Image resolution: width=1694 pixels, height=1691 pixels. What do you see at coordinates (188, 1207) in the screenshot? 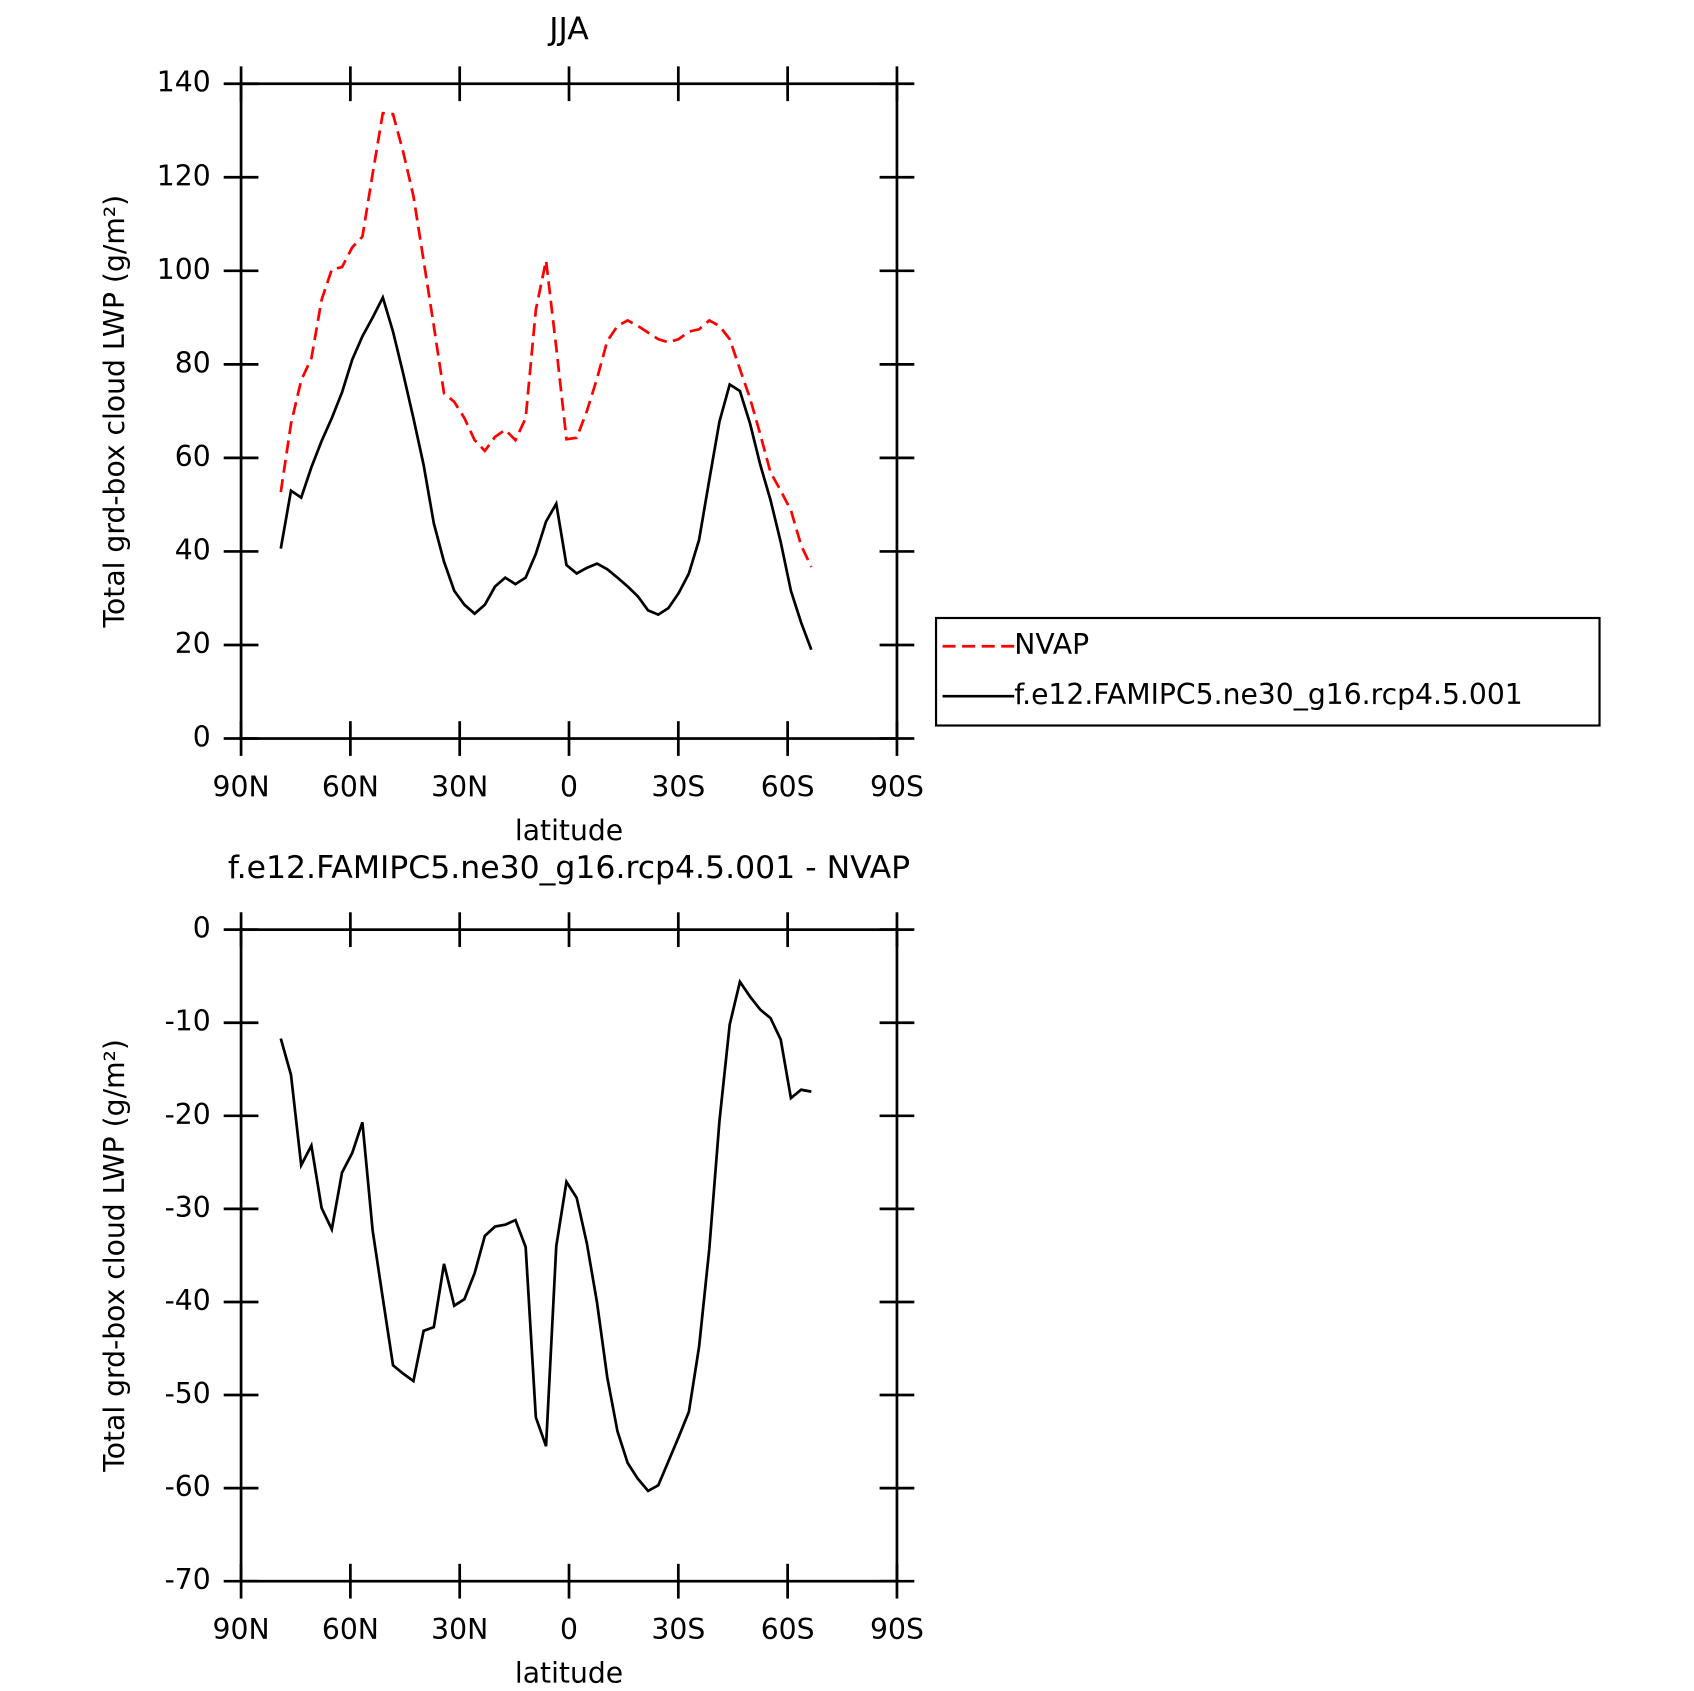
I see `y-tick-label: -30` at bounding box center [188, 1207].